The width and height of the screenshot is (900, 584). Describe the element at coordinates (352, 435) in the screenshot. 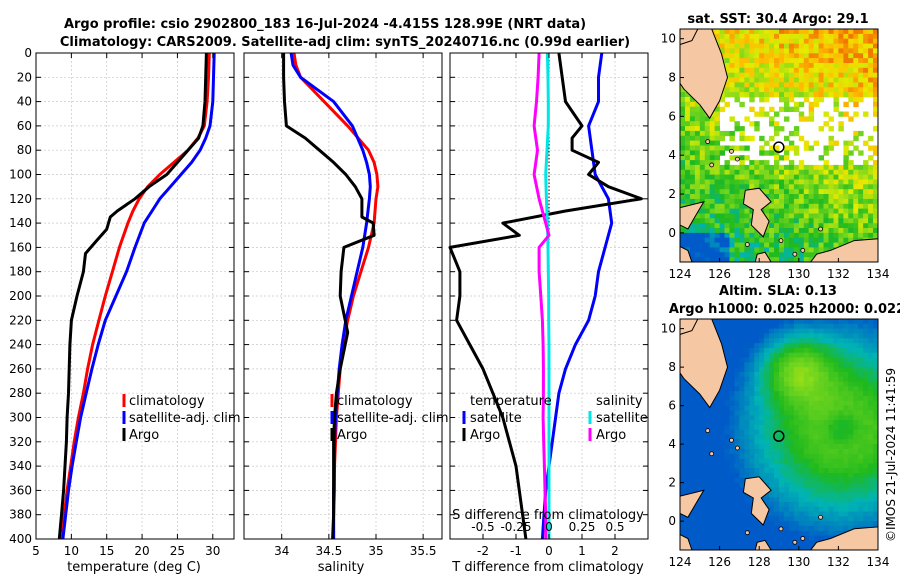

I see `legend-argo-label: Argo` at that location.